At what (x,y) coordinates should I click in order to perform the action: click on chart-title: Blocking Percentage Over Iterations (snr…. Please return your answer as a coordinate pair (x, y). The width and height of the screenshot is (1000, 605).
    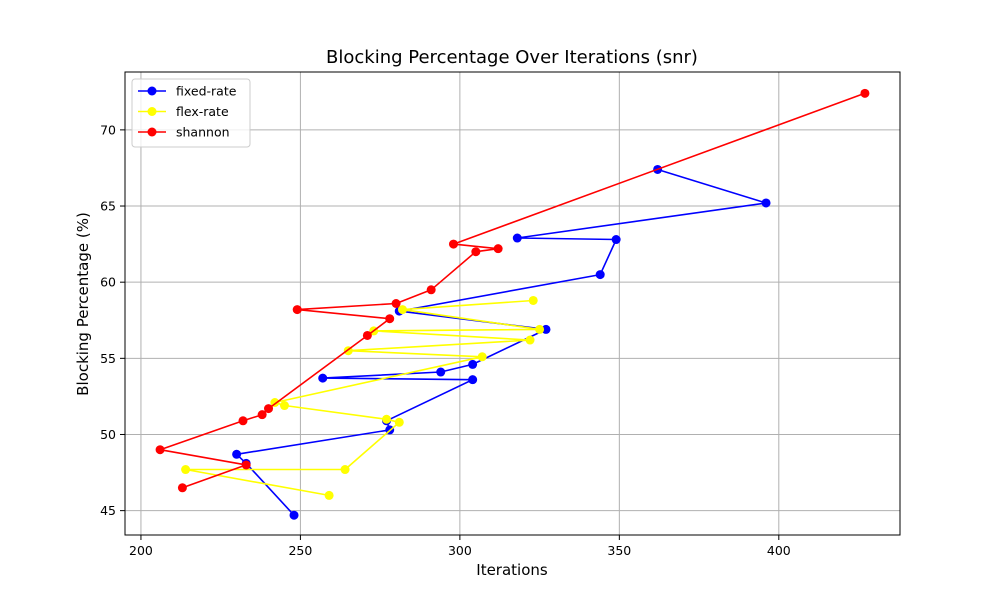
    Looking at the image, I should click on (512, 57).